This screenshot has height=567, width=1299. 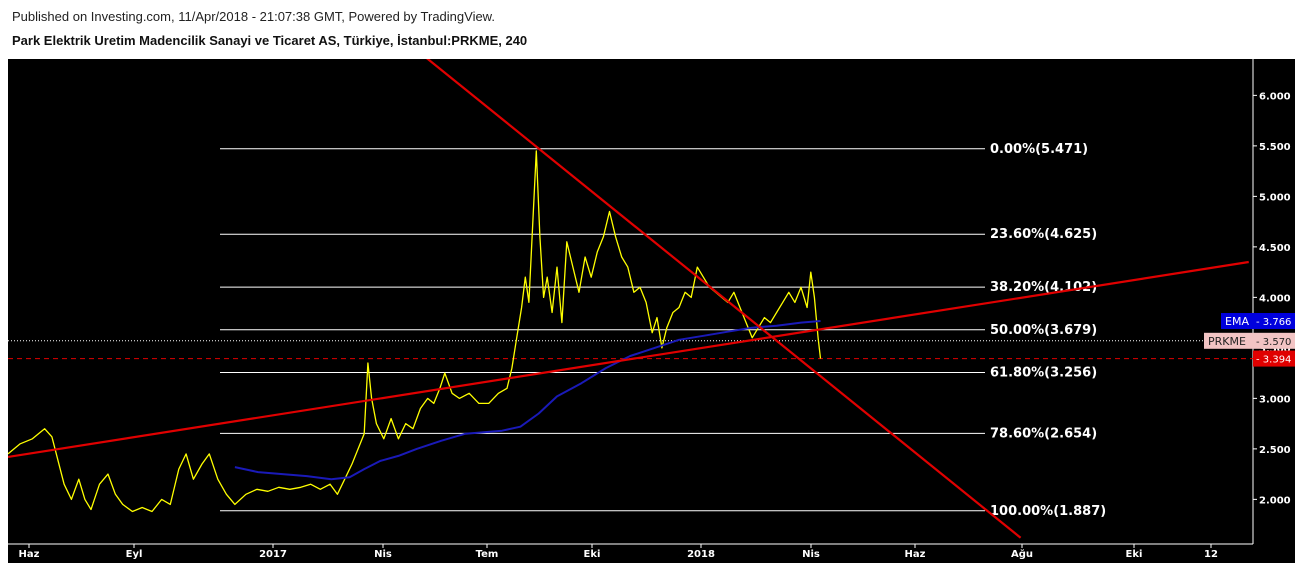 I want to click on time-scale-background, so click(x=651, y=553).